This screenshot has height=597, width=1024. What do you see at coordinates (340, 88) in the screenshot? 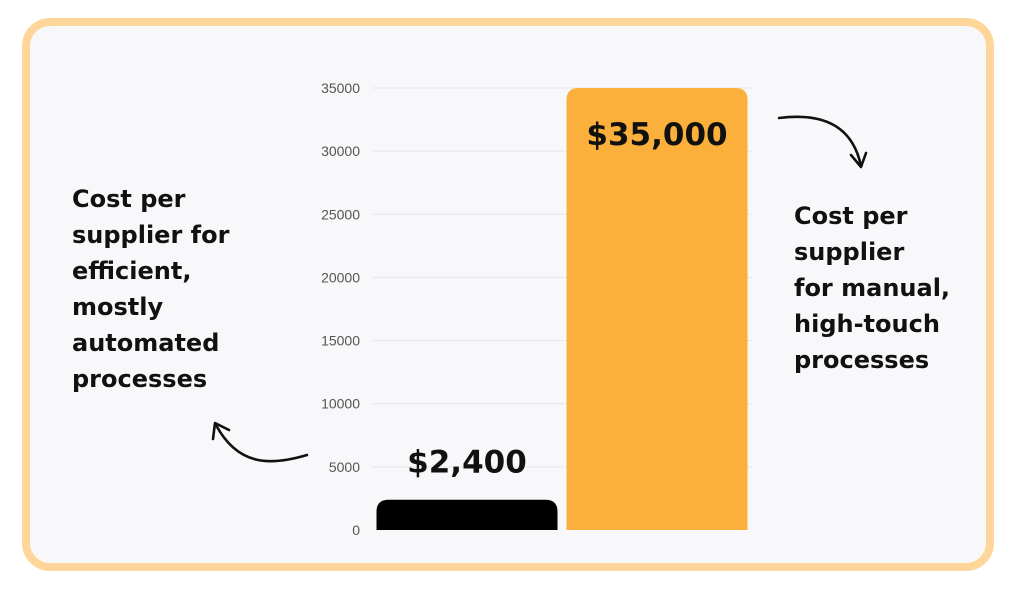
I see `y-tick-label: 35000` at bounding box center [340, 88].